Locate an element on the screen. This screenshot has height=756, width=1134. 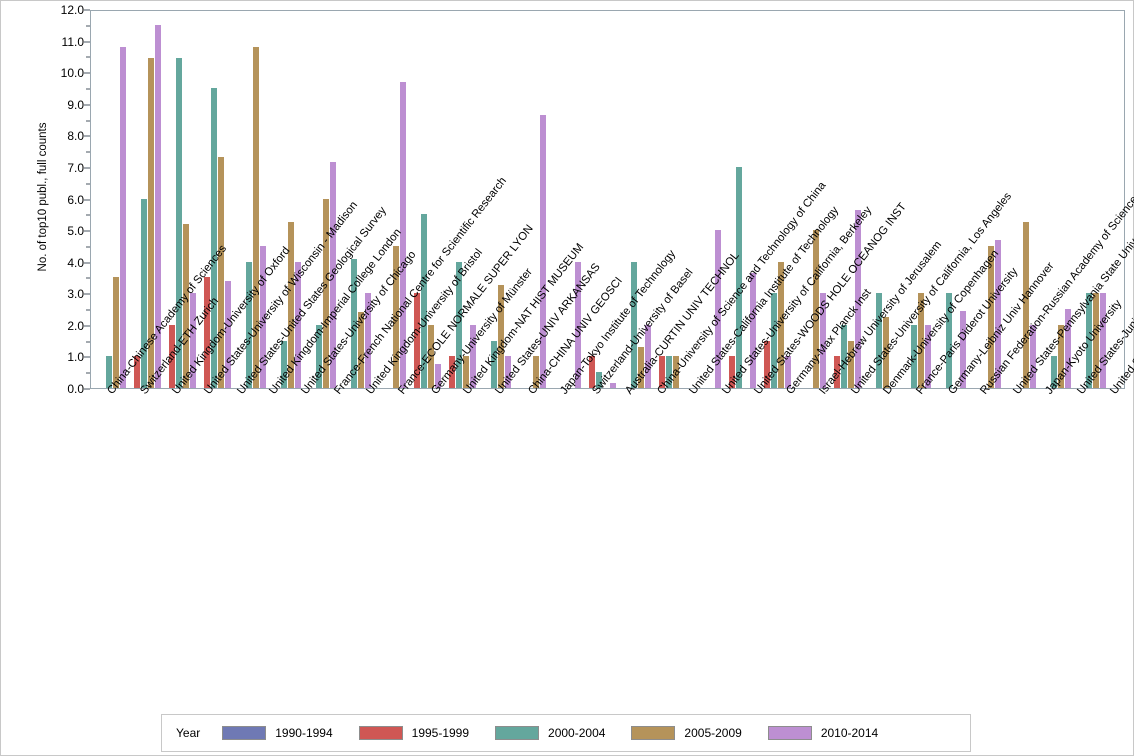
y-tick-label: 9.0 is located at coordinates (75, 104).